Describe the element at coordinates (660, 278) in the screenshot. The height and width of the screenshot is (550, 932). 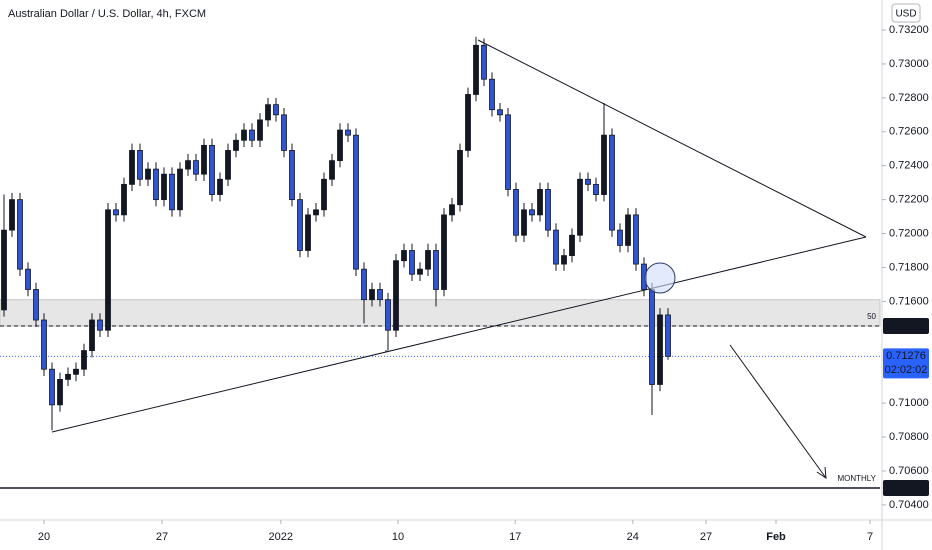
I see `highlight-circle` at that location.